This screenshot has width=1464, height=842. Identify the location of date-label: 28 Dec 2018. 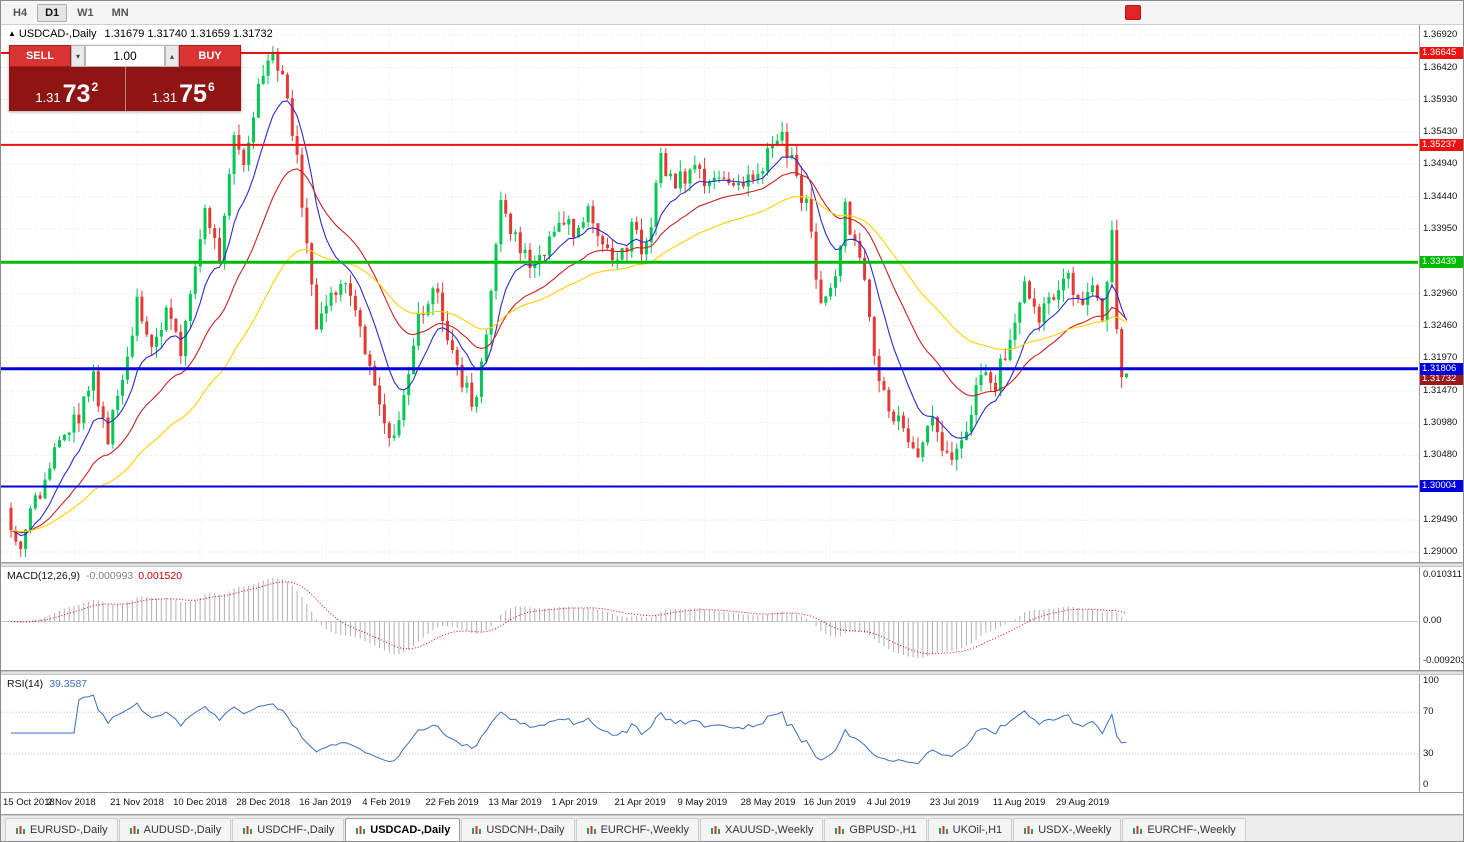
(263, 802).